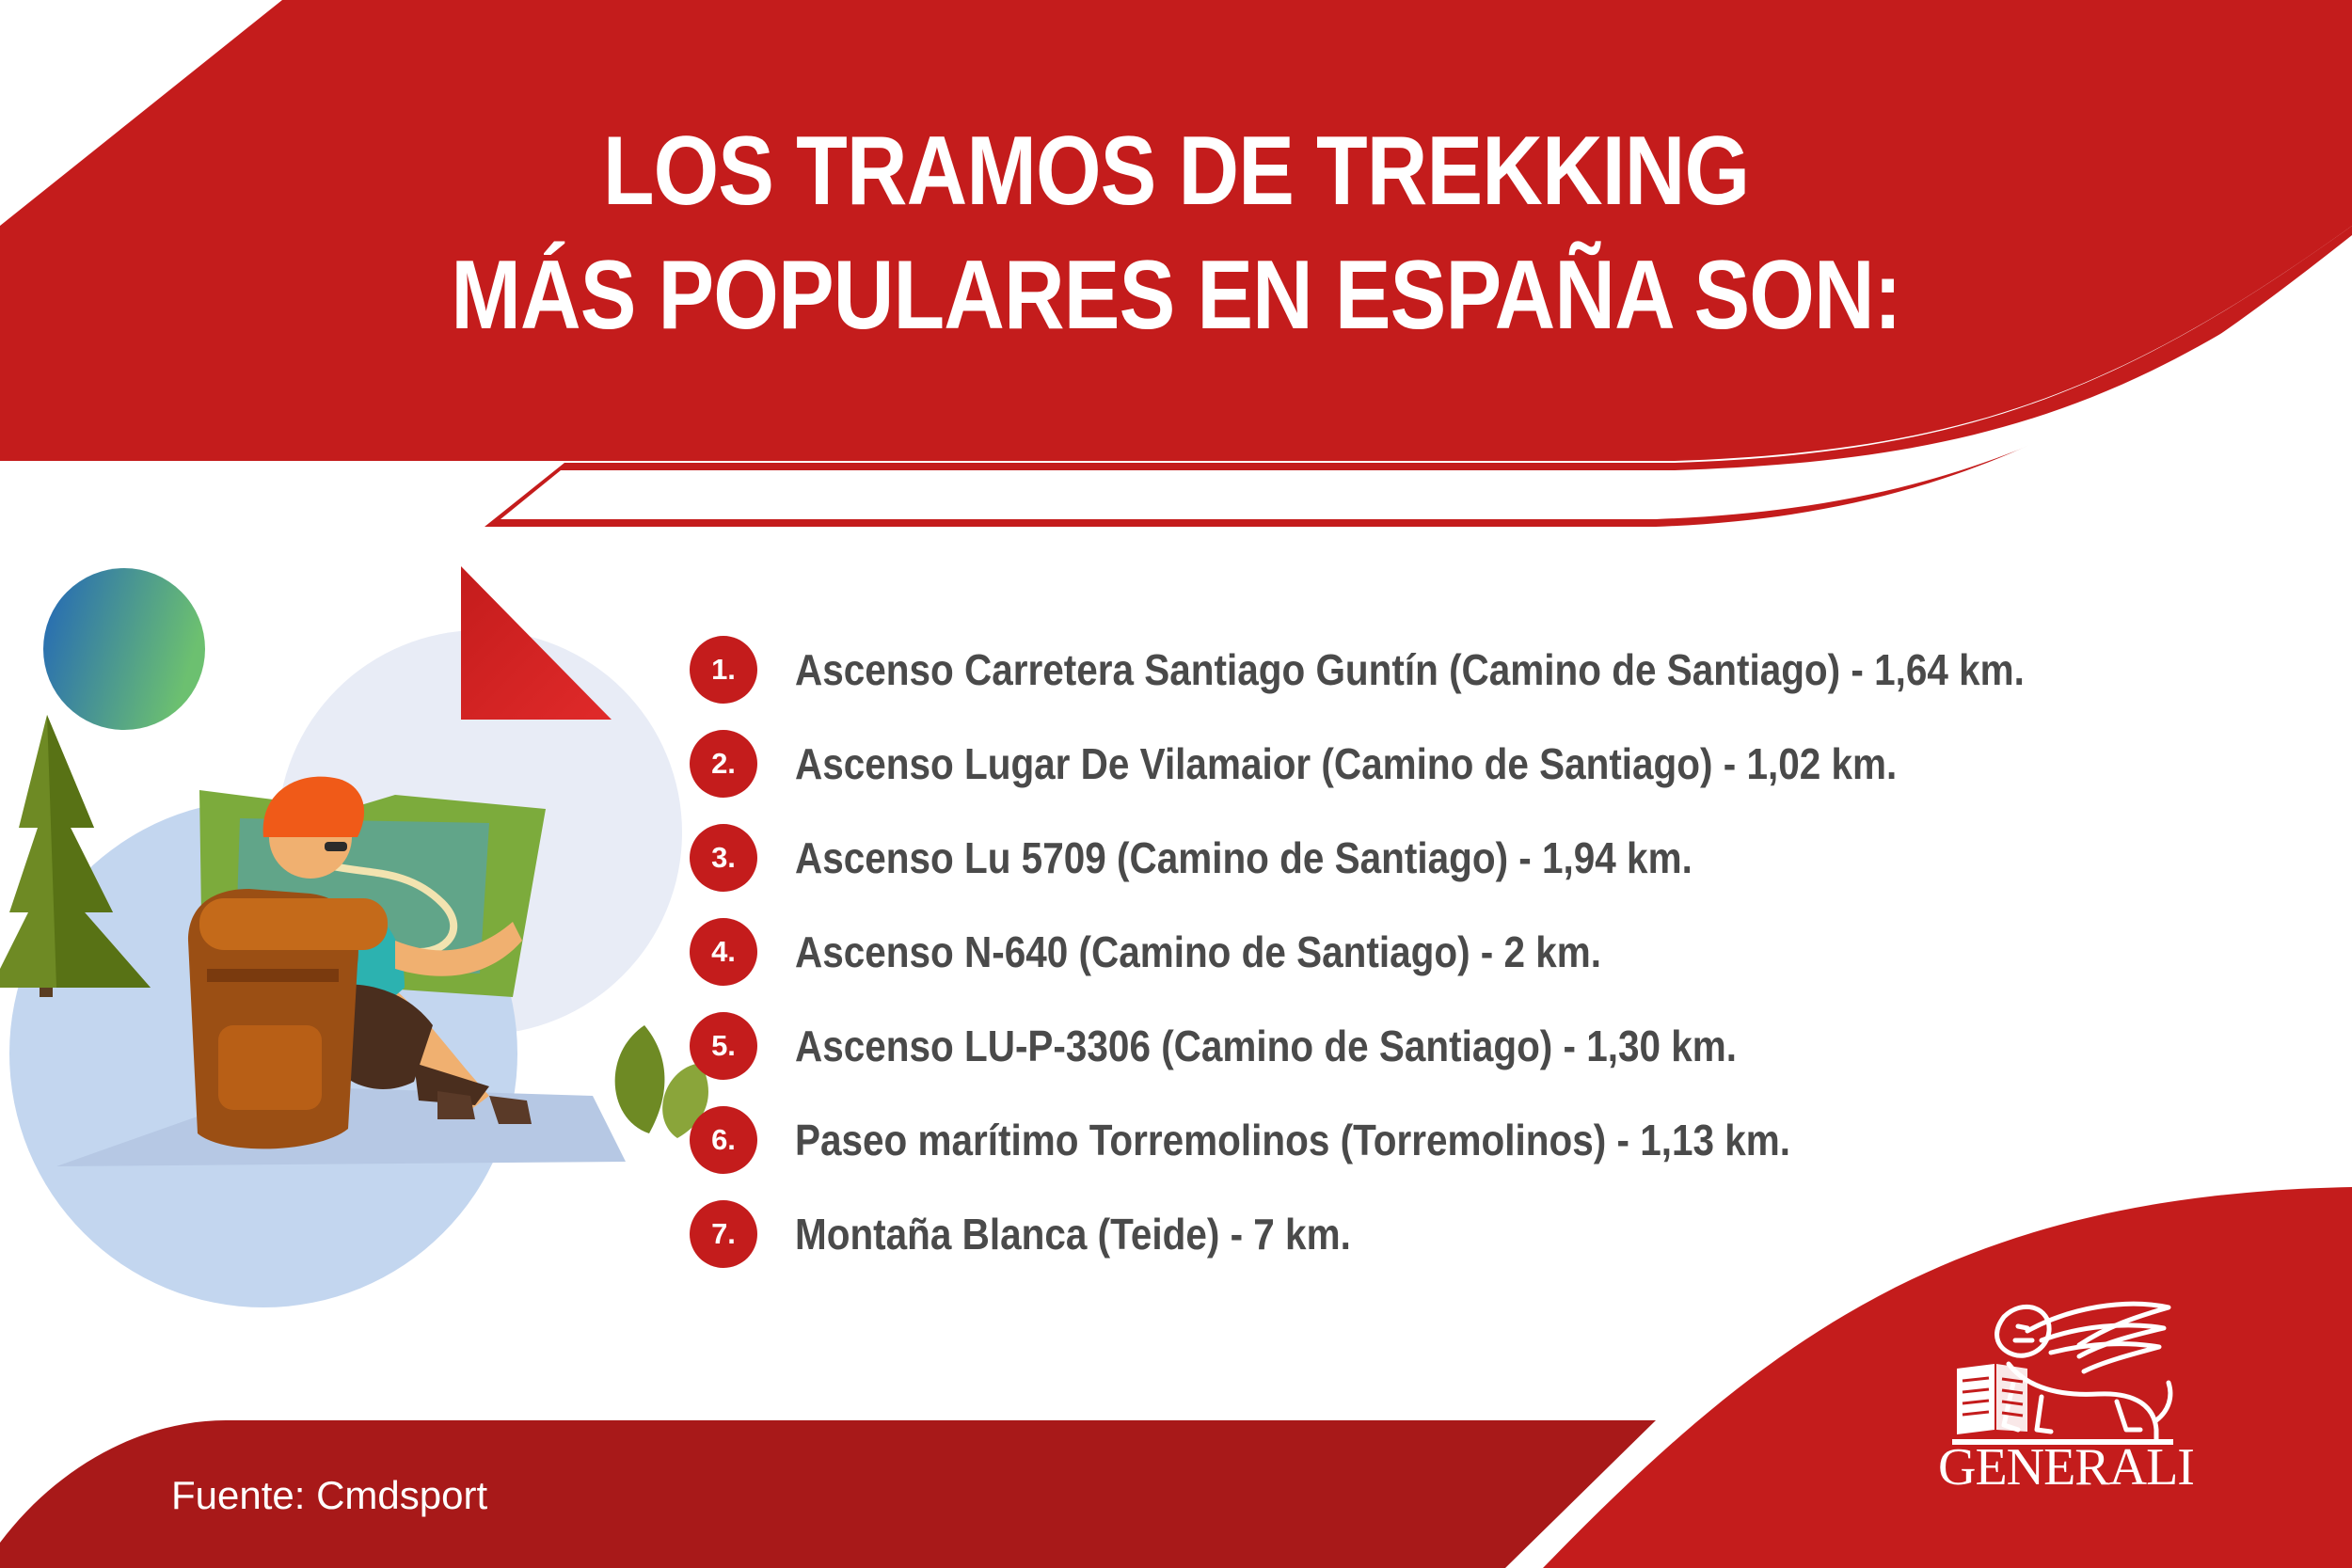  What do you see at coordinates (367, 962) in the screenshot?
I see `hiker-with-map-icon` at bounding box center [367, 962].